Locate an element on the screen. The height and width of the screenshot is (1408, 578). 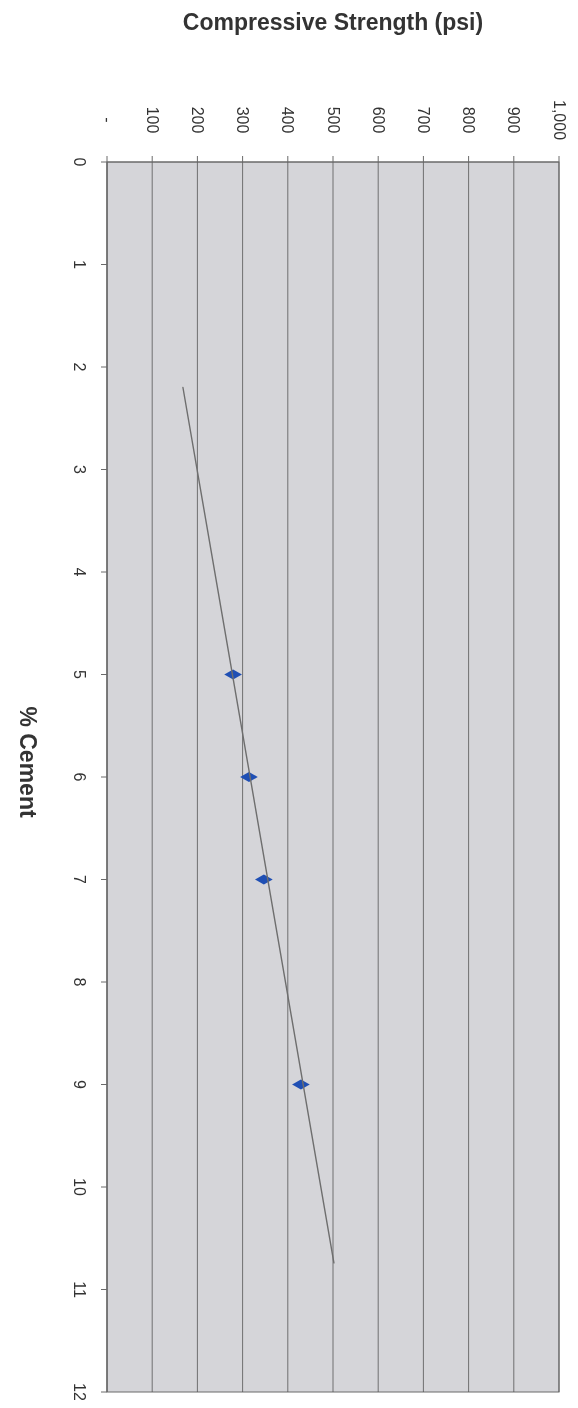
y-tick-label: 0 is located at coordinates (79, 162).